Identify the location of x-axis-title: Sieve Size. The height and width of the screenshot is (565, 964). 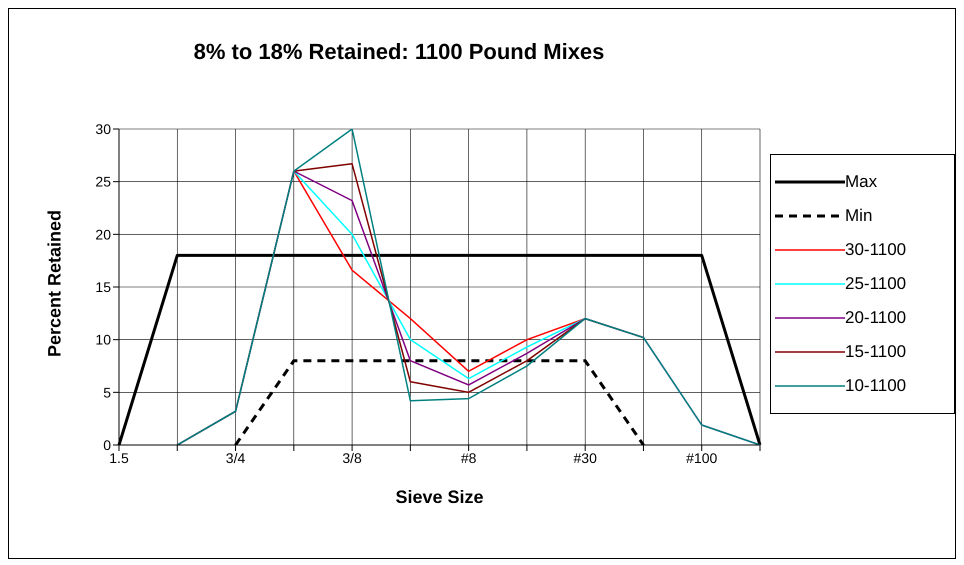
(439, 497).